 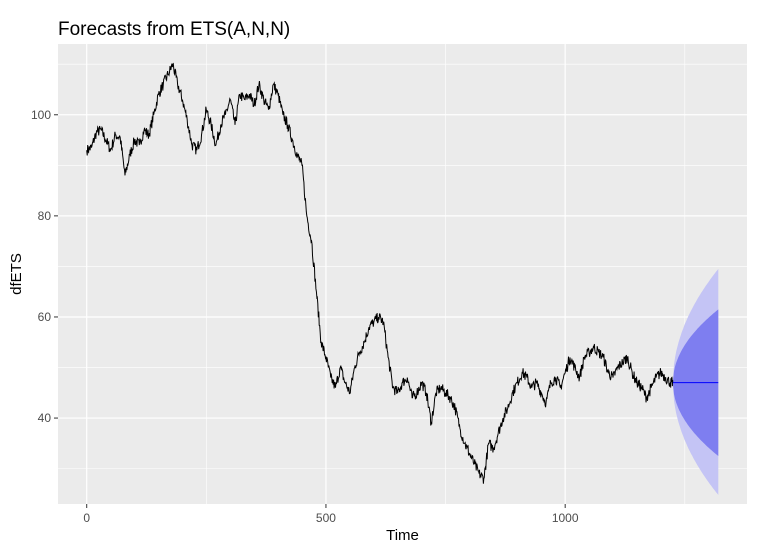 I want to click on x-tick-label: 500, so click(x=326, y=518).